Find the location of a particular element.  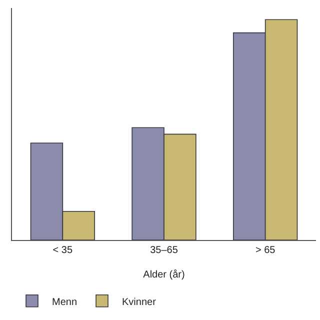

x-axis-title: Alder (år) is located at coordinates (164, 274).